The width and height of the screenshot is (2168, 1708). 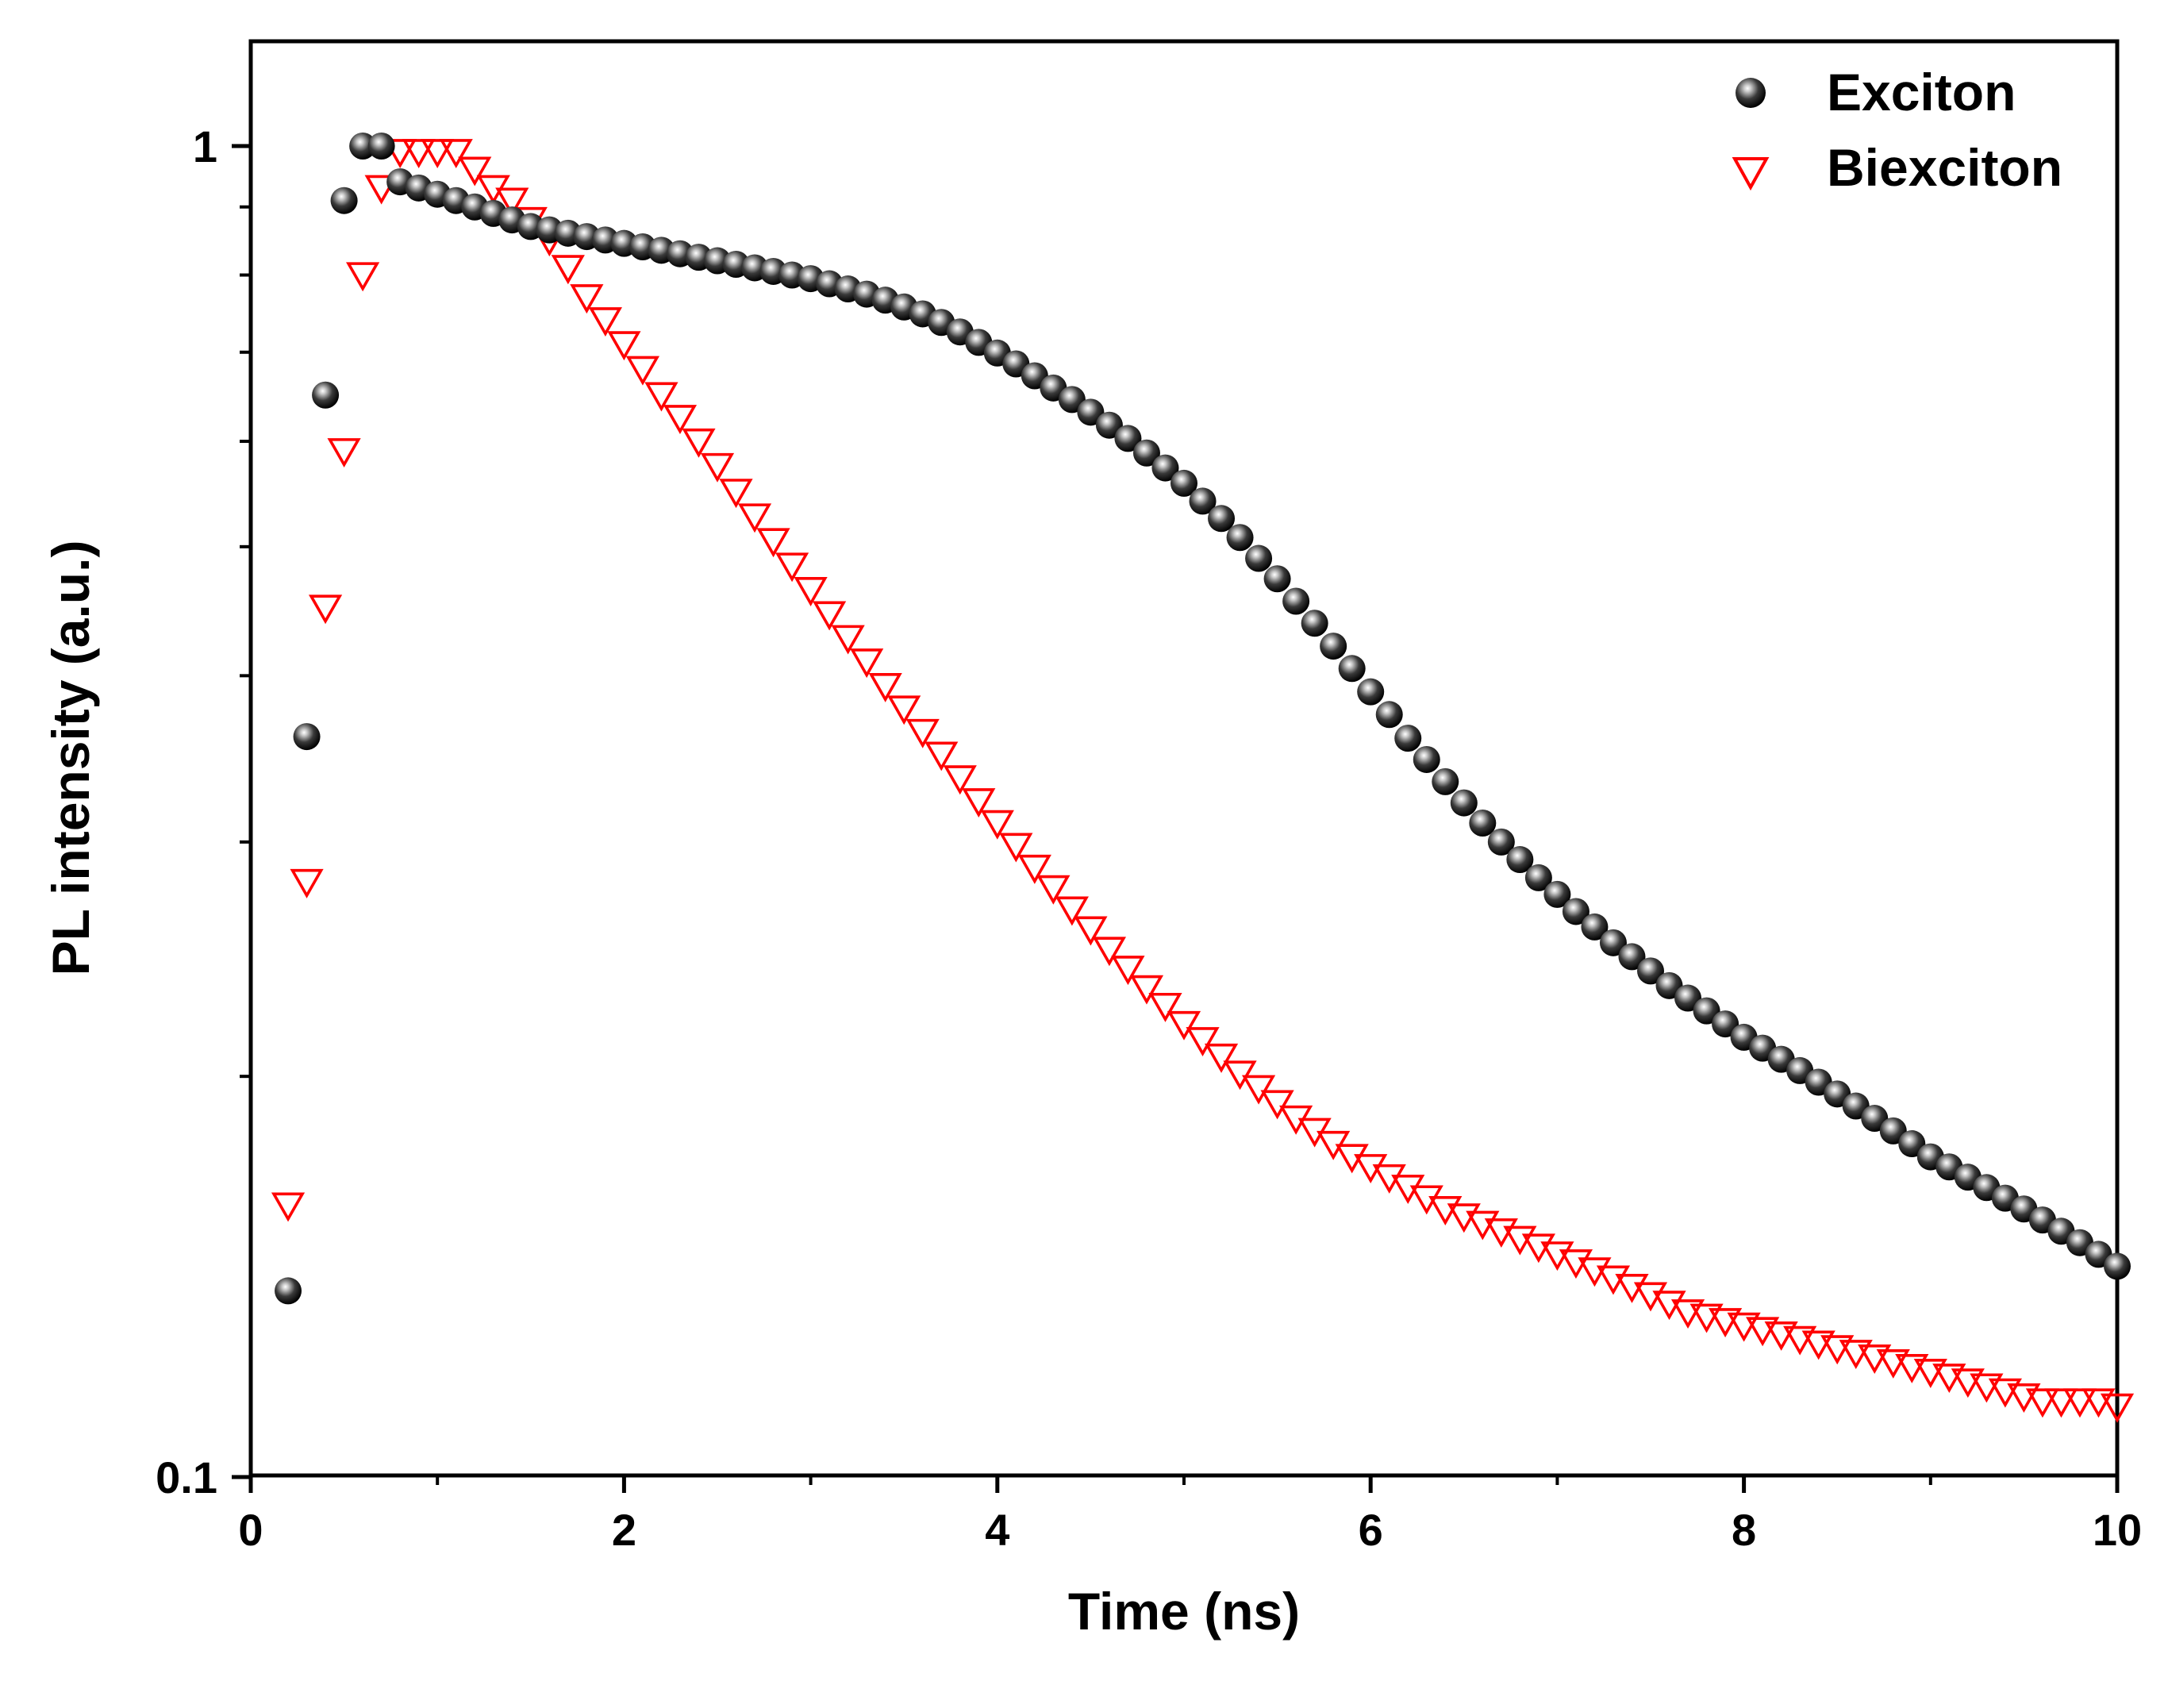 What do you see at coordinates (1751, 93) in the screenshot?
I see `legend-exciton-marker` at bounding box center [1751, 93].